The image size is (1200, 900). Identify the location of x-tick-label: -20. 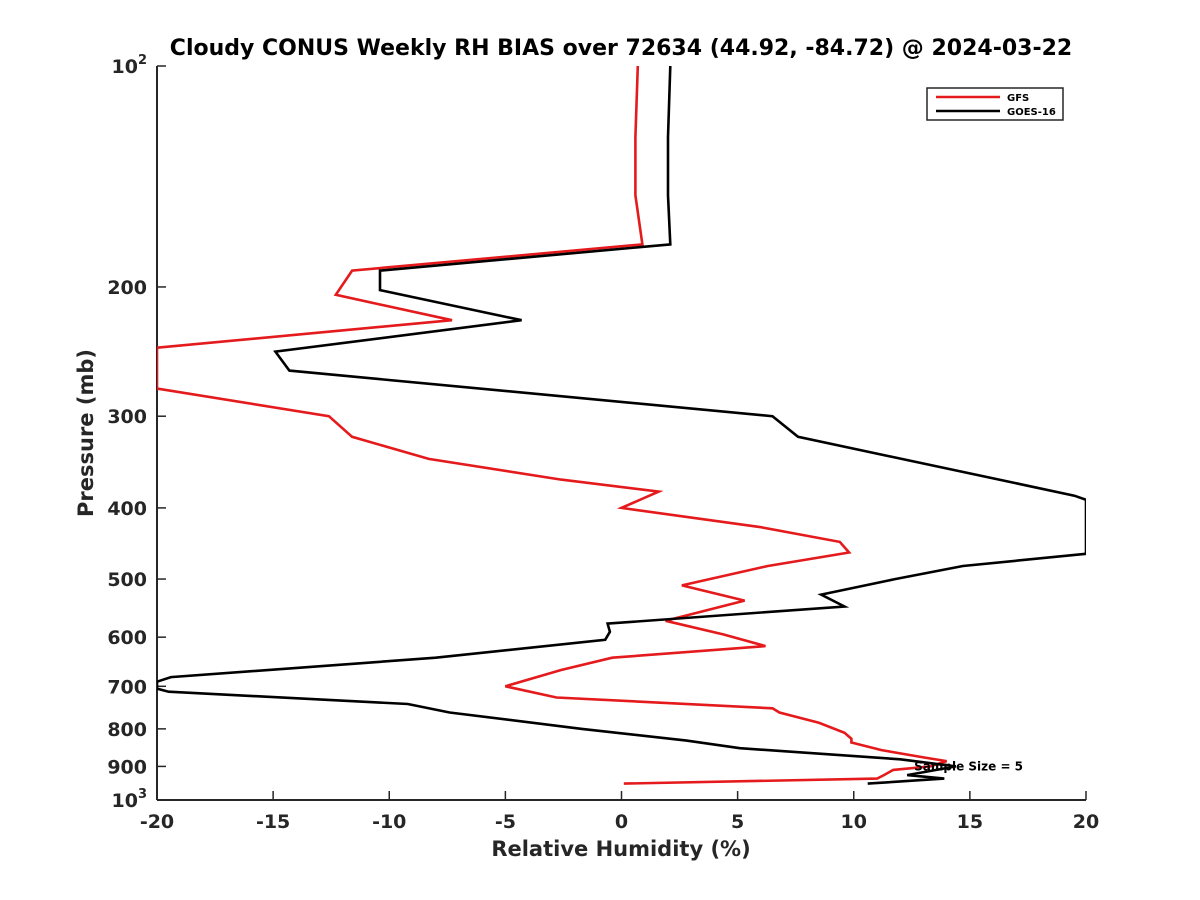
(157, 822).